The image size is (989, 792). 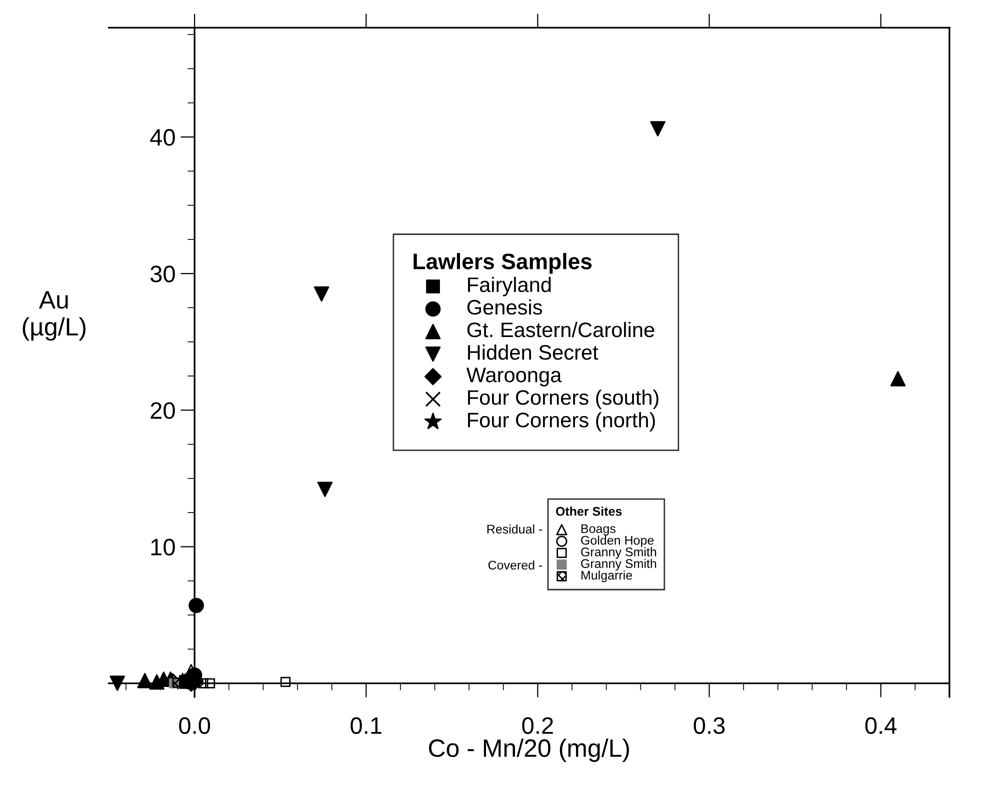 I want to click on annotation: Covered -, so click(x=515, y=565).